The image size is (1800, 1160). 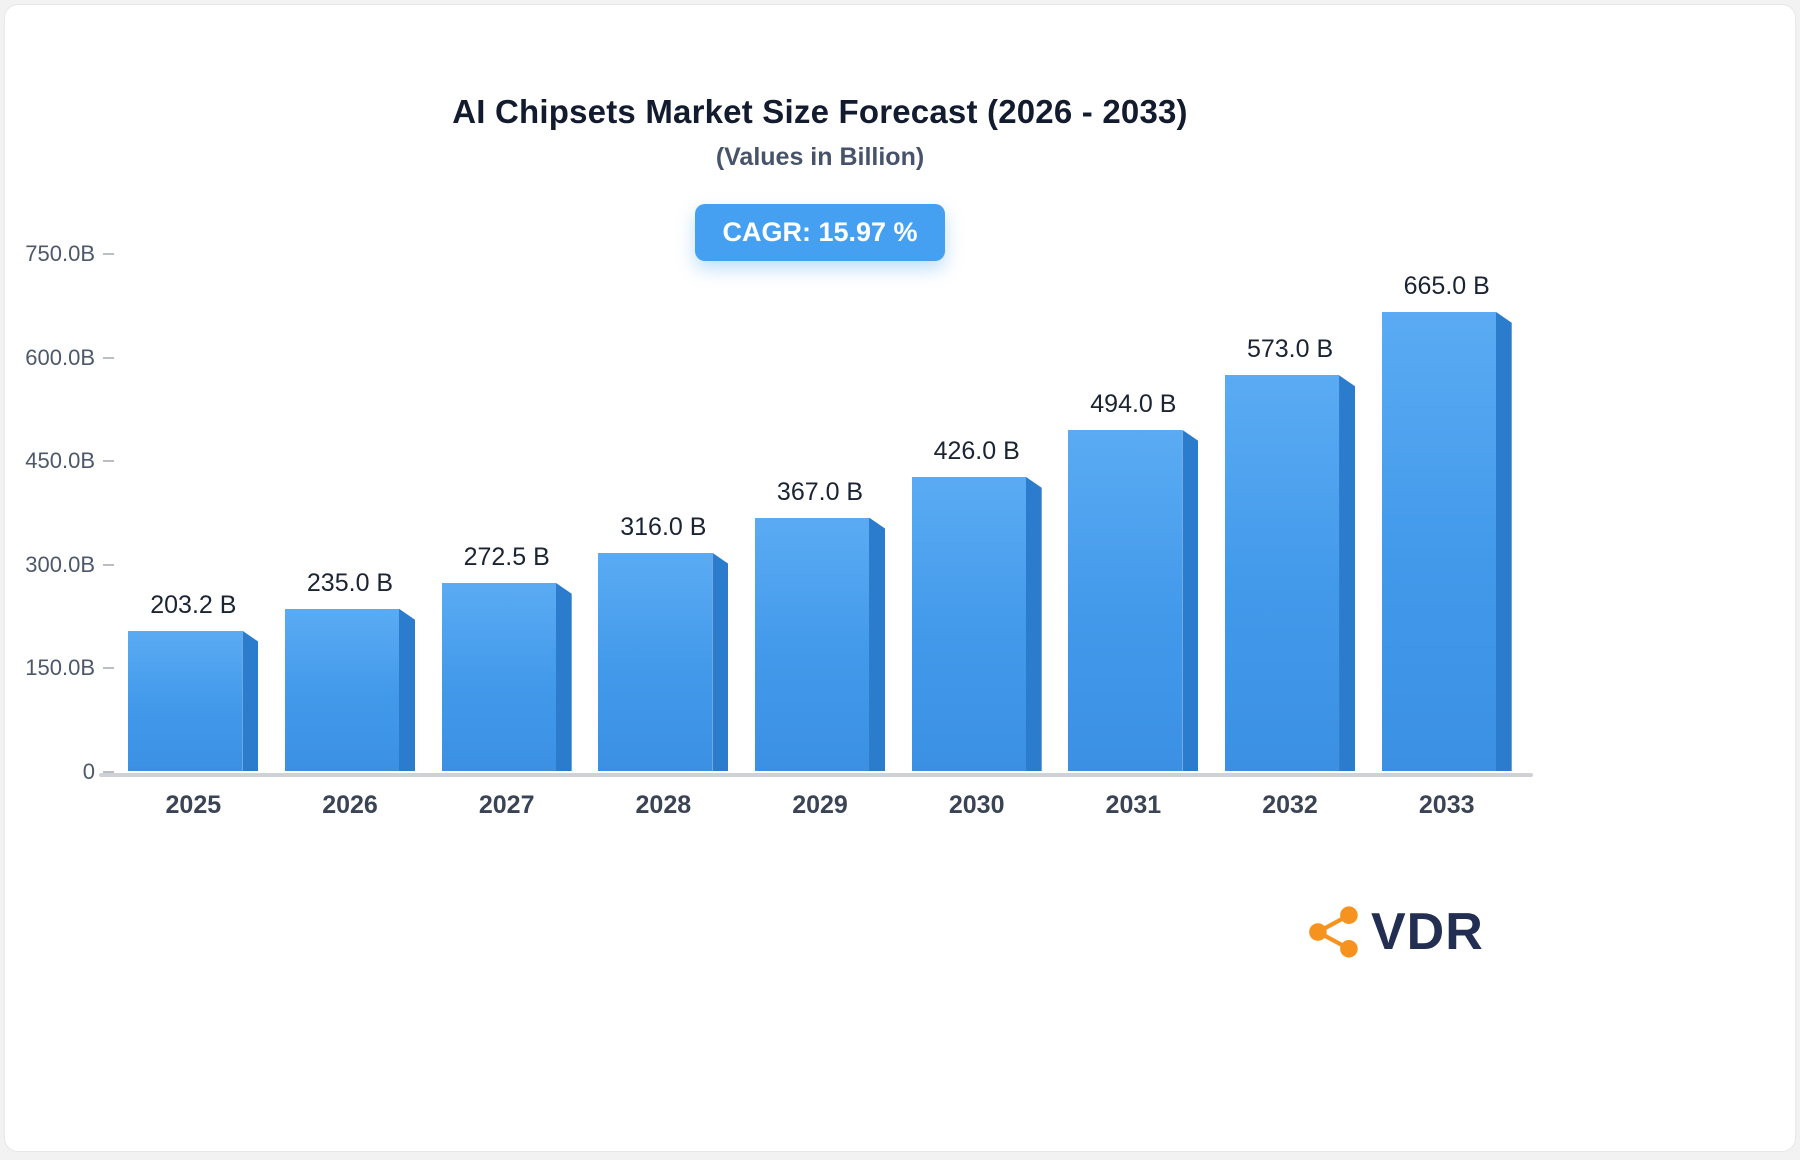 What do you see at coordinates (816, 775) in the screenshot?
I see `x-axis-line` at bounding box center [816, 775].